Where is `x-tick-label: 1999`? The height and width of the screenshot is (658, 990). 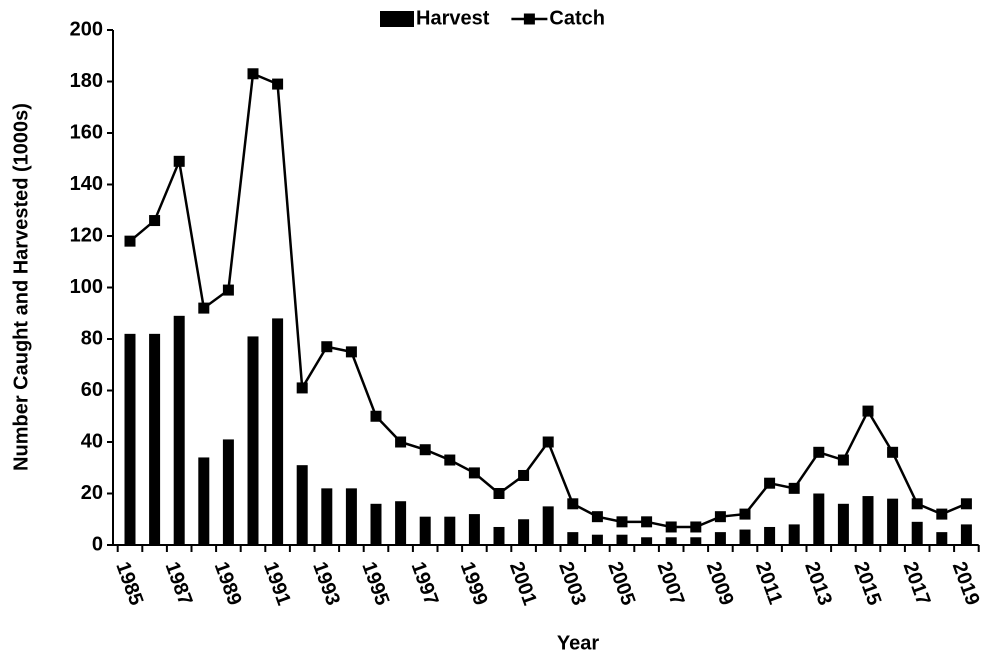 x-tick-label: 1999 is located at coordinates (474, 583).